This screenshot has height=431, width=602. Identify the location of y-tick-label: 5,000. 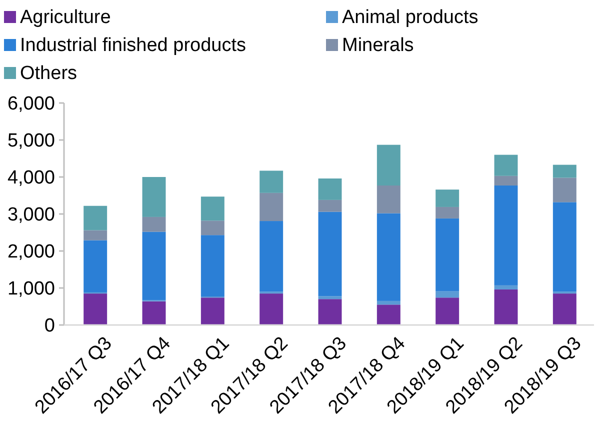
(31, 141).